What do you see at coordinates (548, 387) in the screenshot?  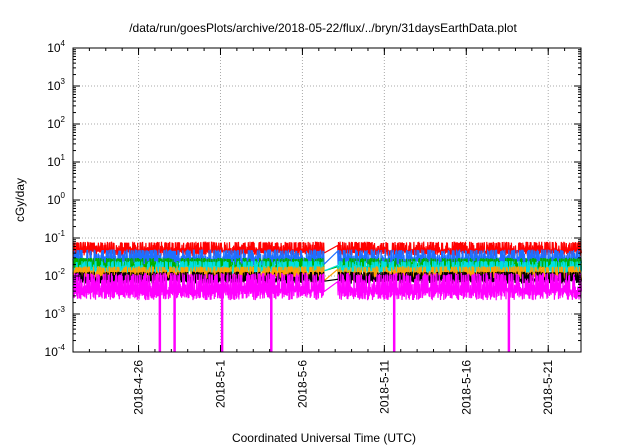 I see `x-tick-label: 2018-5-21` at bounding box center [548, 387].